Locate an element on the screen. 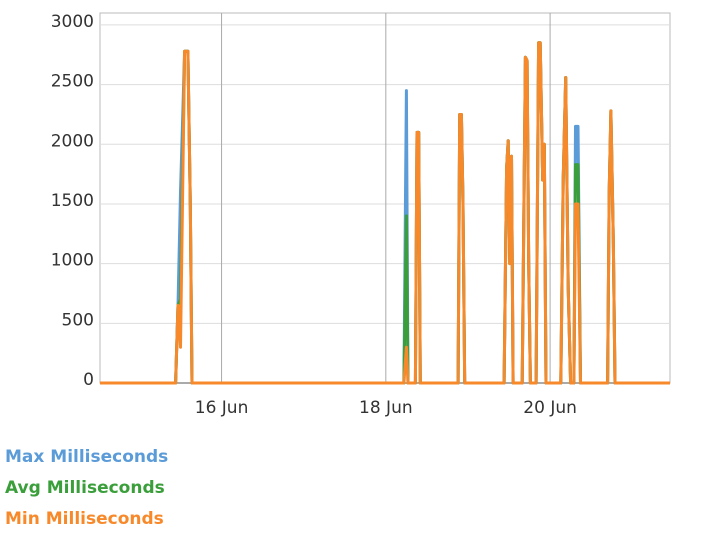  y-tick-label: 2500 is located at coordinates (72, 82).